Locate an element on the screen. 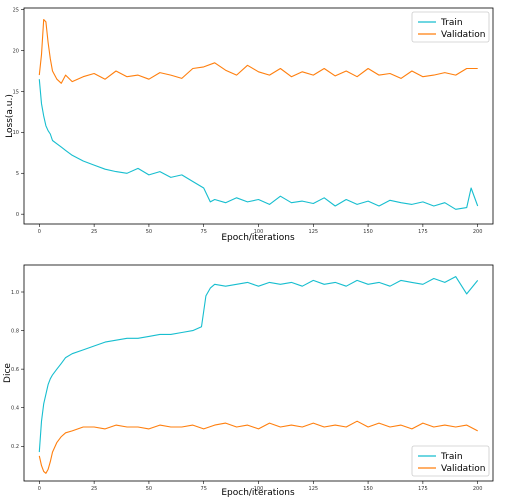  dice-x-tick-label: 0 is located at coordinates (39, 489).